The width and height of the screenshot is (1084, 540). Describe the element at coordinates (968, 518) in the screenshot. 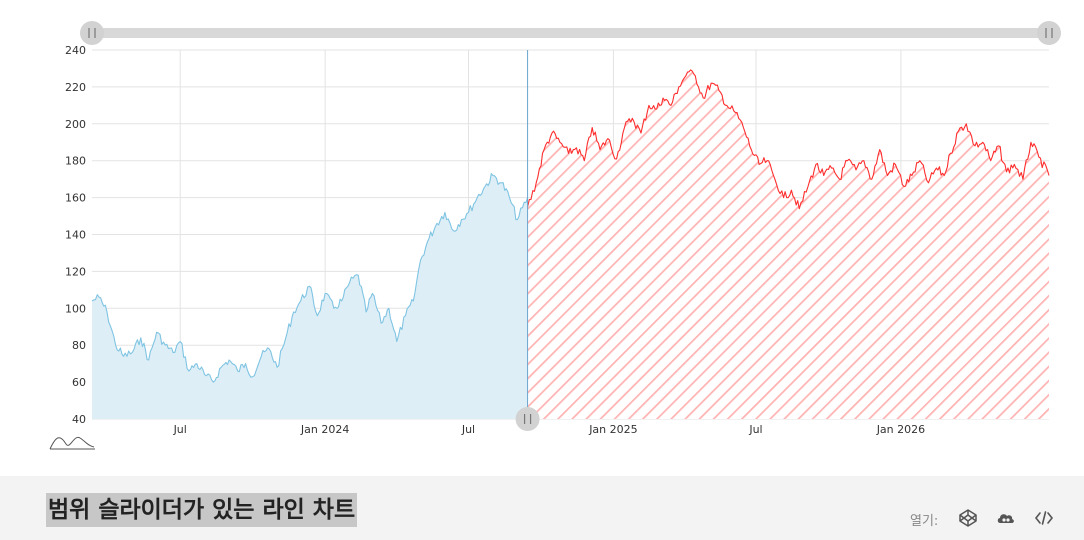

I see `codepen-icon` at that location.